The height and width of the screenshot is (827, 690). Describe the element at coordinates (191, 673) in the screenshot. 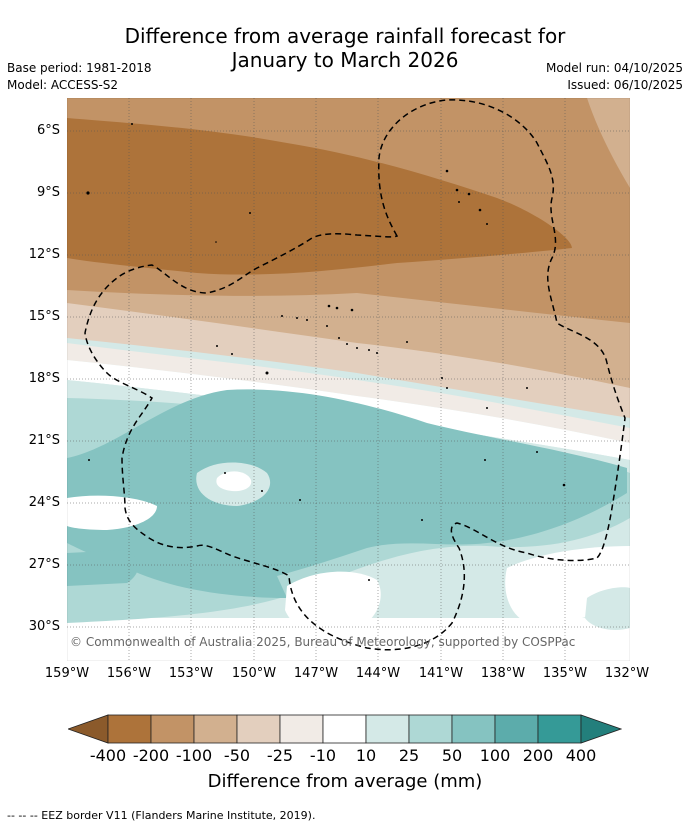

I see `lon-label-153w: 153°W` at that location.